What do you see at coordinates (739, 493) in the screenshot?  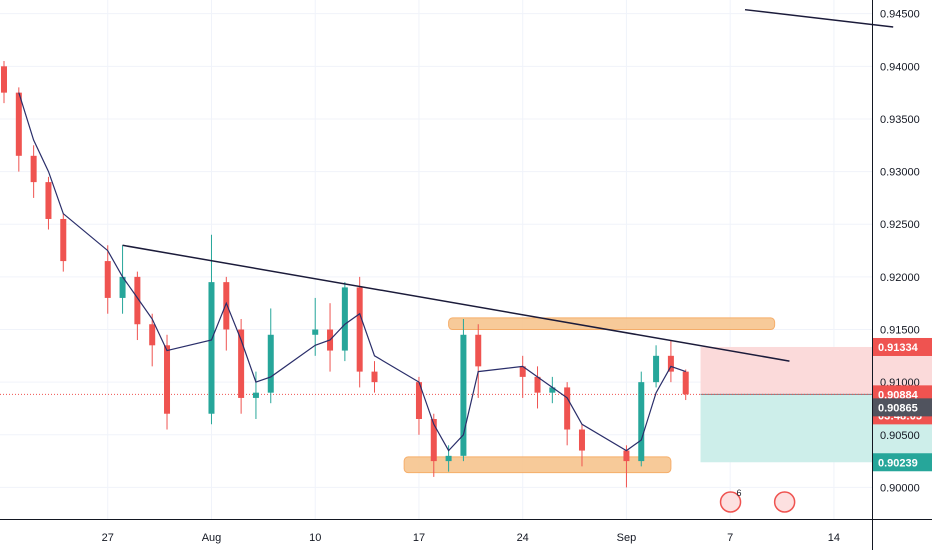 I see `event-badge-count: 6` at bounding box center [739, 493].